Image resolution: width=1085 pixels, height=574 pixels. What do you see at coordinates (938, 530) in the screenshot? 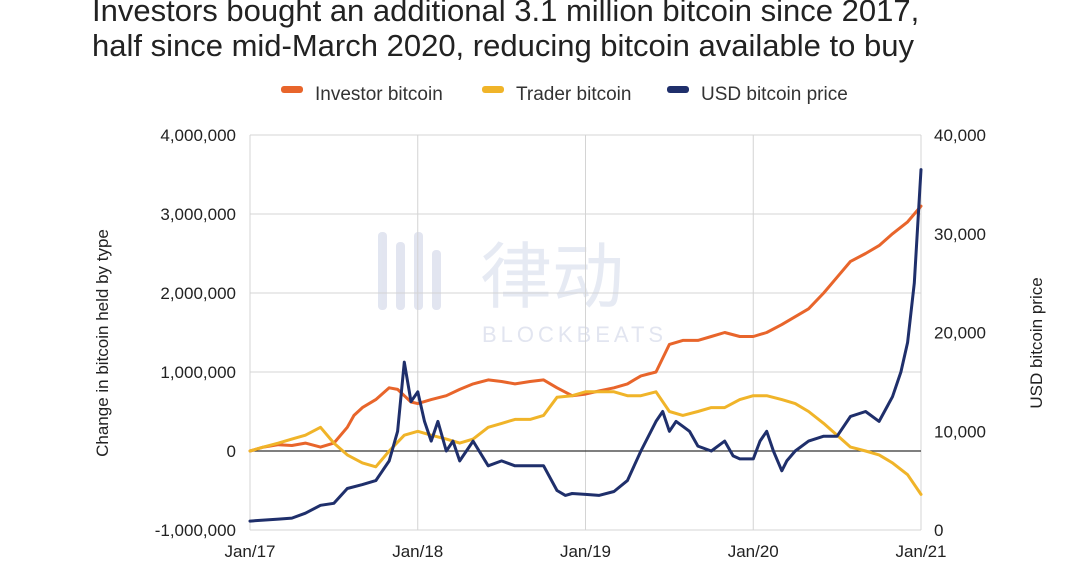
I see `right-tick-label: 0` at bounding box center [938, 530].